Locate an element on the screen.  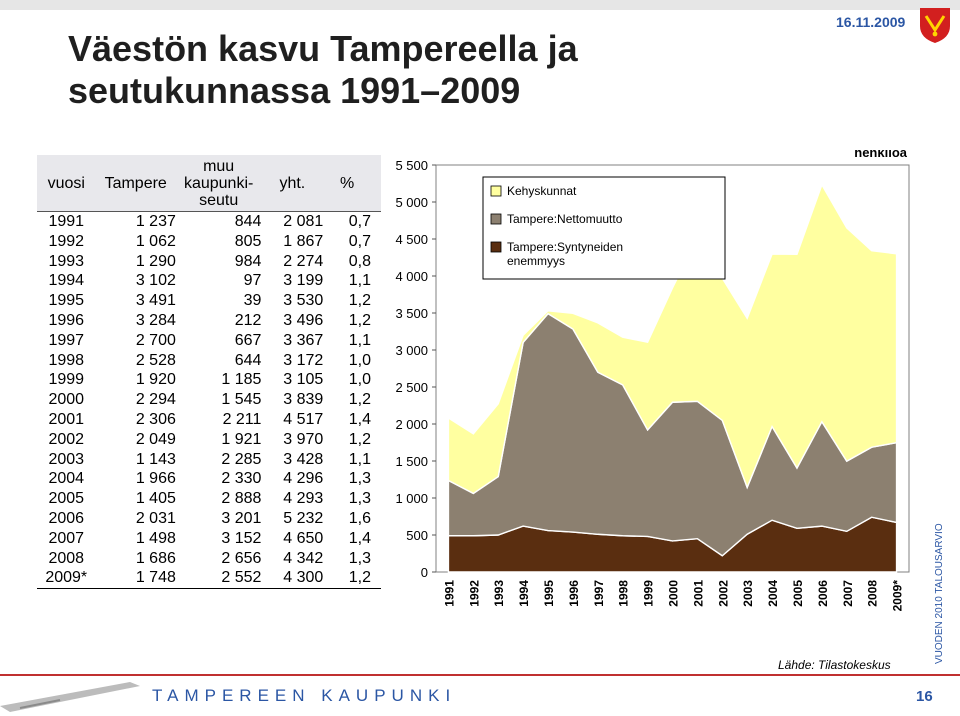
cell-tampere: 2 700 is located at coordinates (155, 340).